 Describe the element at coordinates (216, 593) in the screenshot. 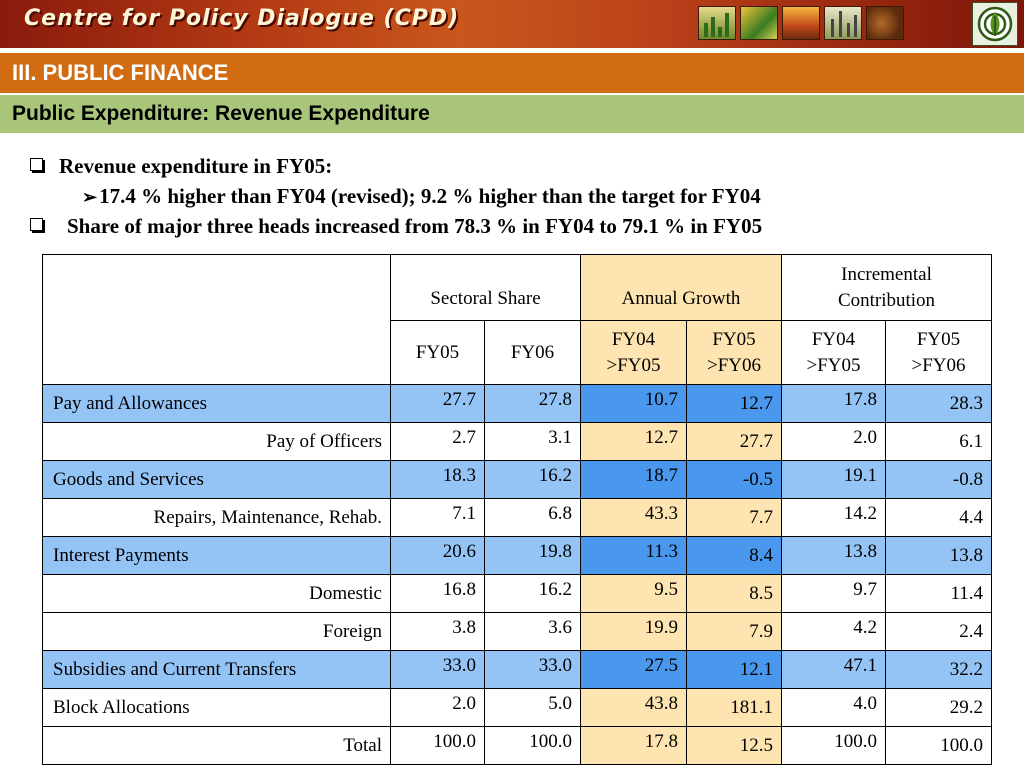

I see `row-label: Domestic` at that location.